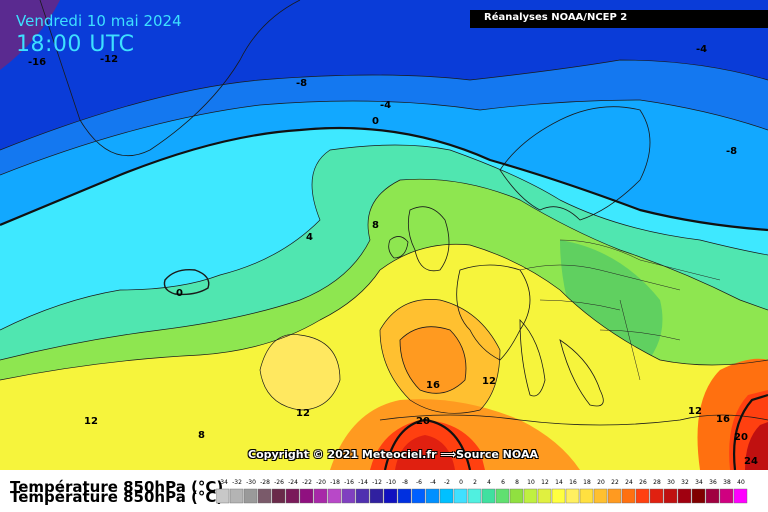  What do you see at coordinates (335, 482) in the screenshot?
I see `legend-tick-label: -18` at bounding box center [335, 482].